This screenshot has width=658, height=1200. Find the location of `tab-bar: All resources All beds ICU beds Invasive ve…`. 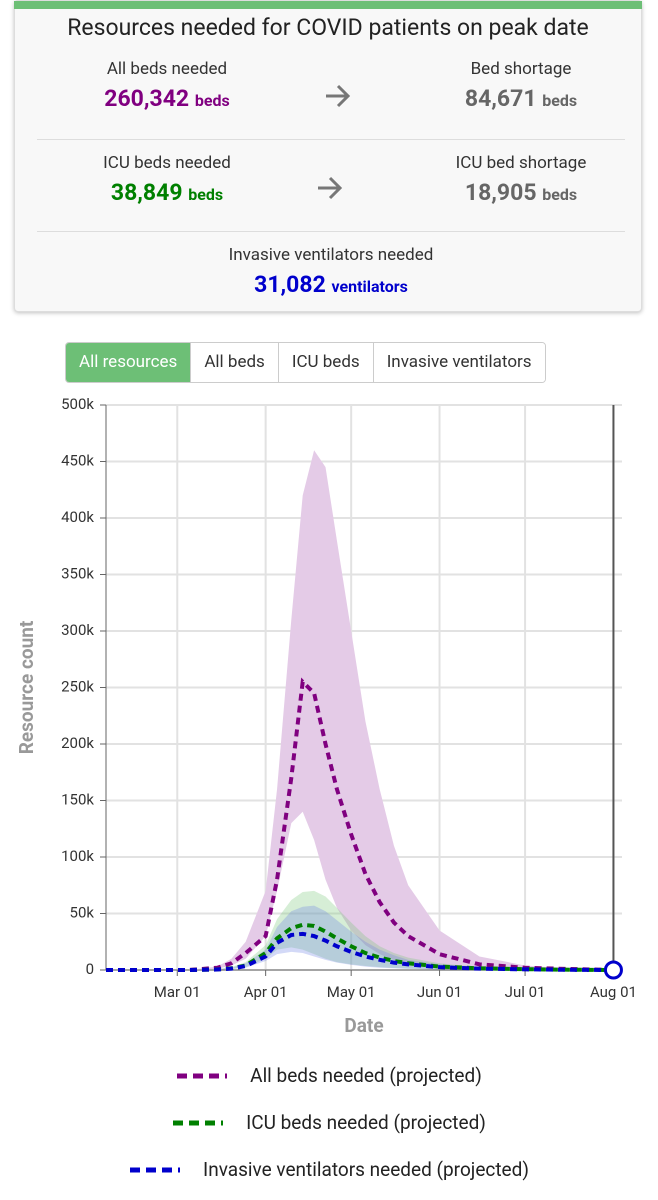

tab-bar: All resources All beds ICU beds Invasive ve… is located at coordinates (305, 362).